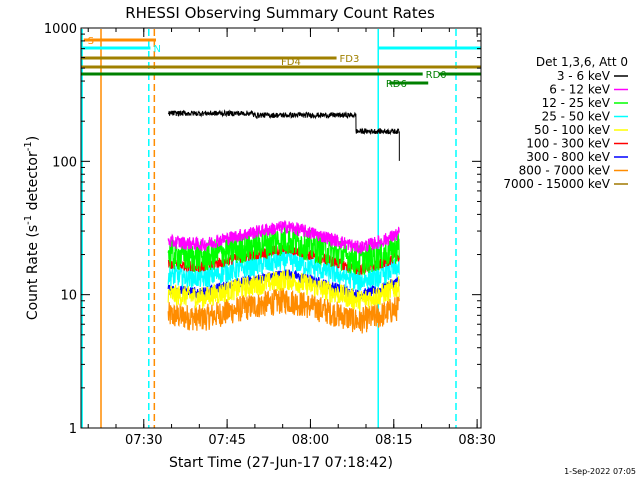  What do you see at coordinates (556, 184) in the screenshot?
I see `legend-entry-label: 7000 - 15000 keV` at bounding box center [556, 184].